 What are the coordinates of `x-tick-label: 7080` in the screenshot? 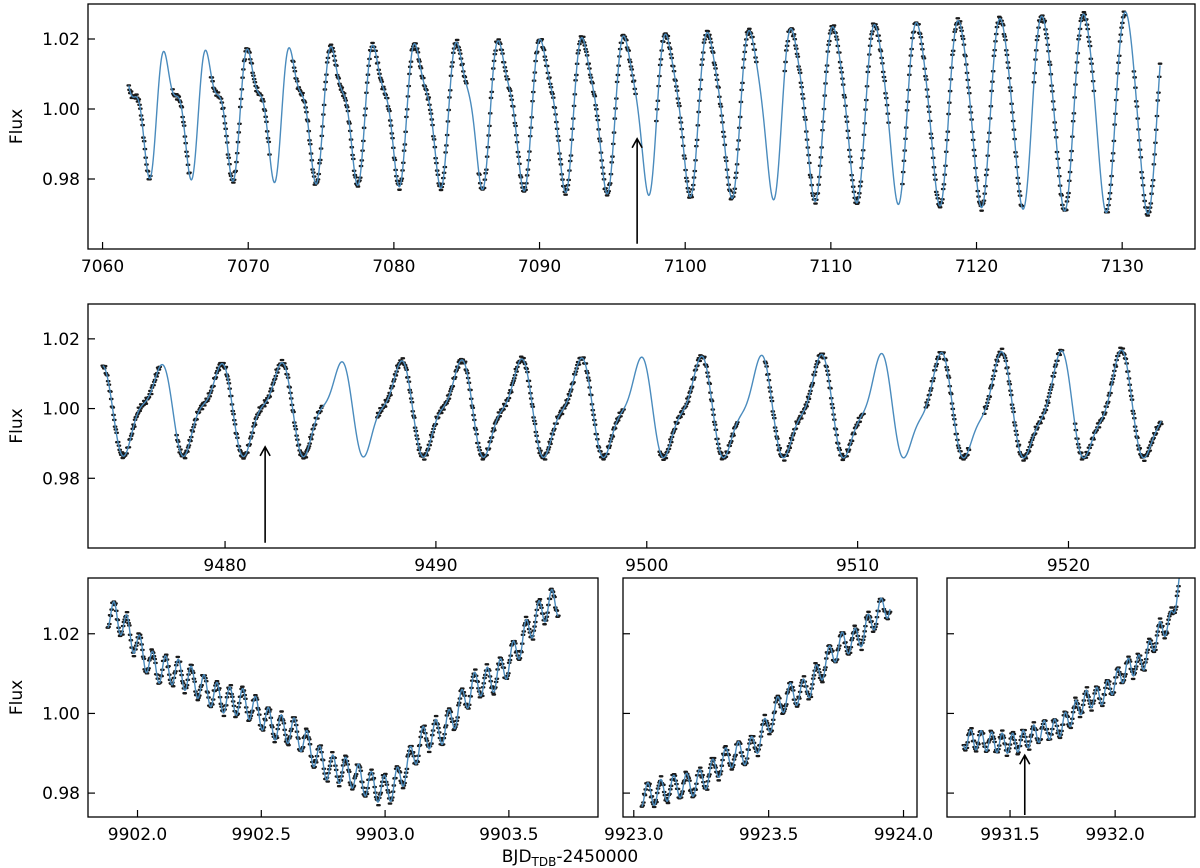 It's located at (393, 267).